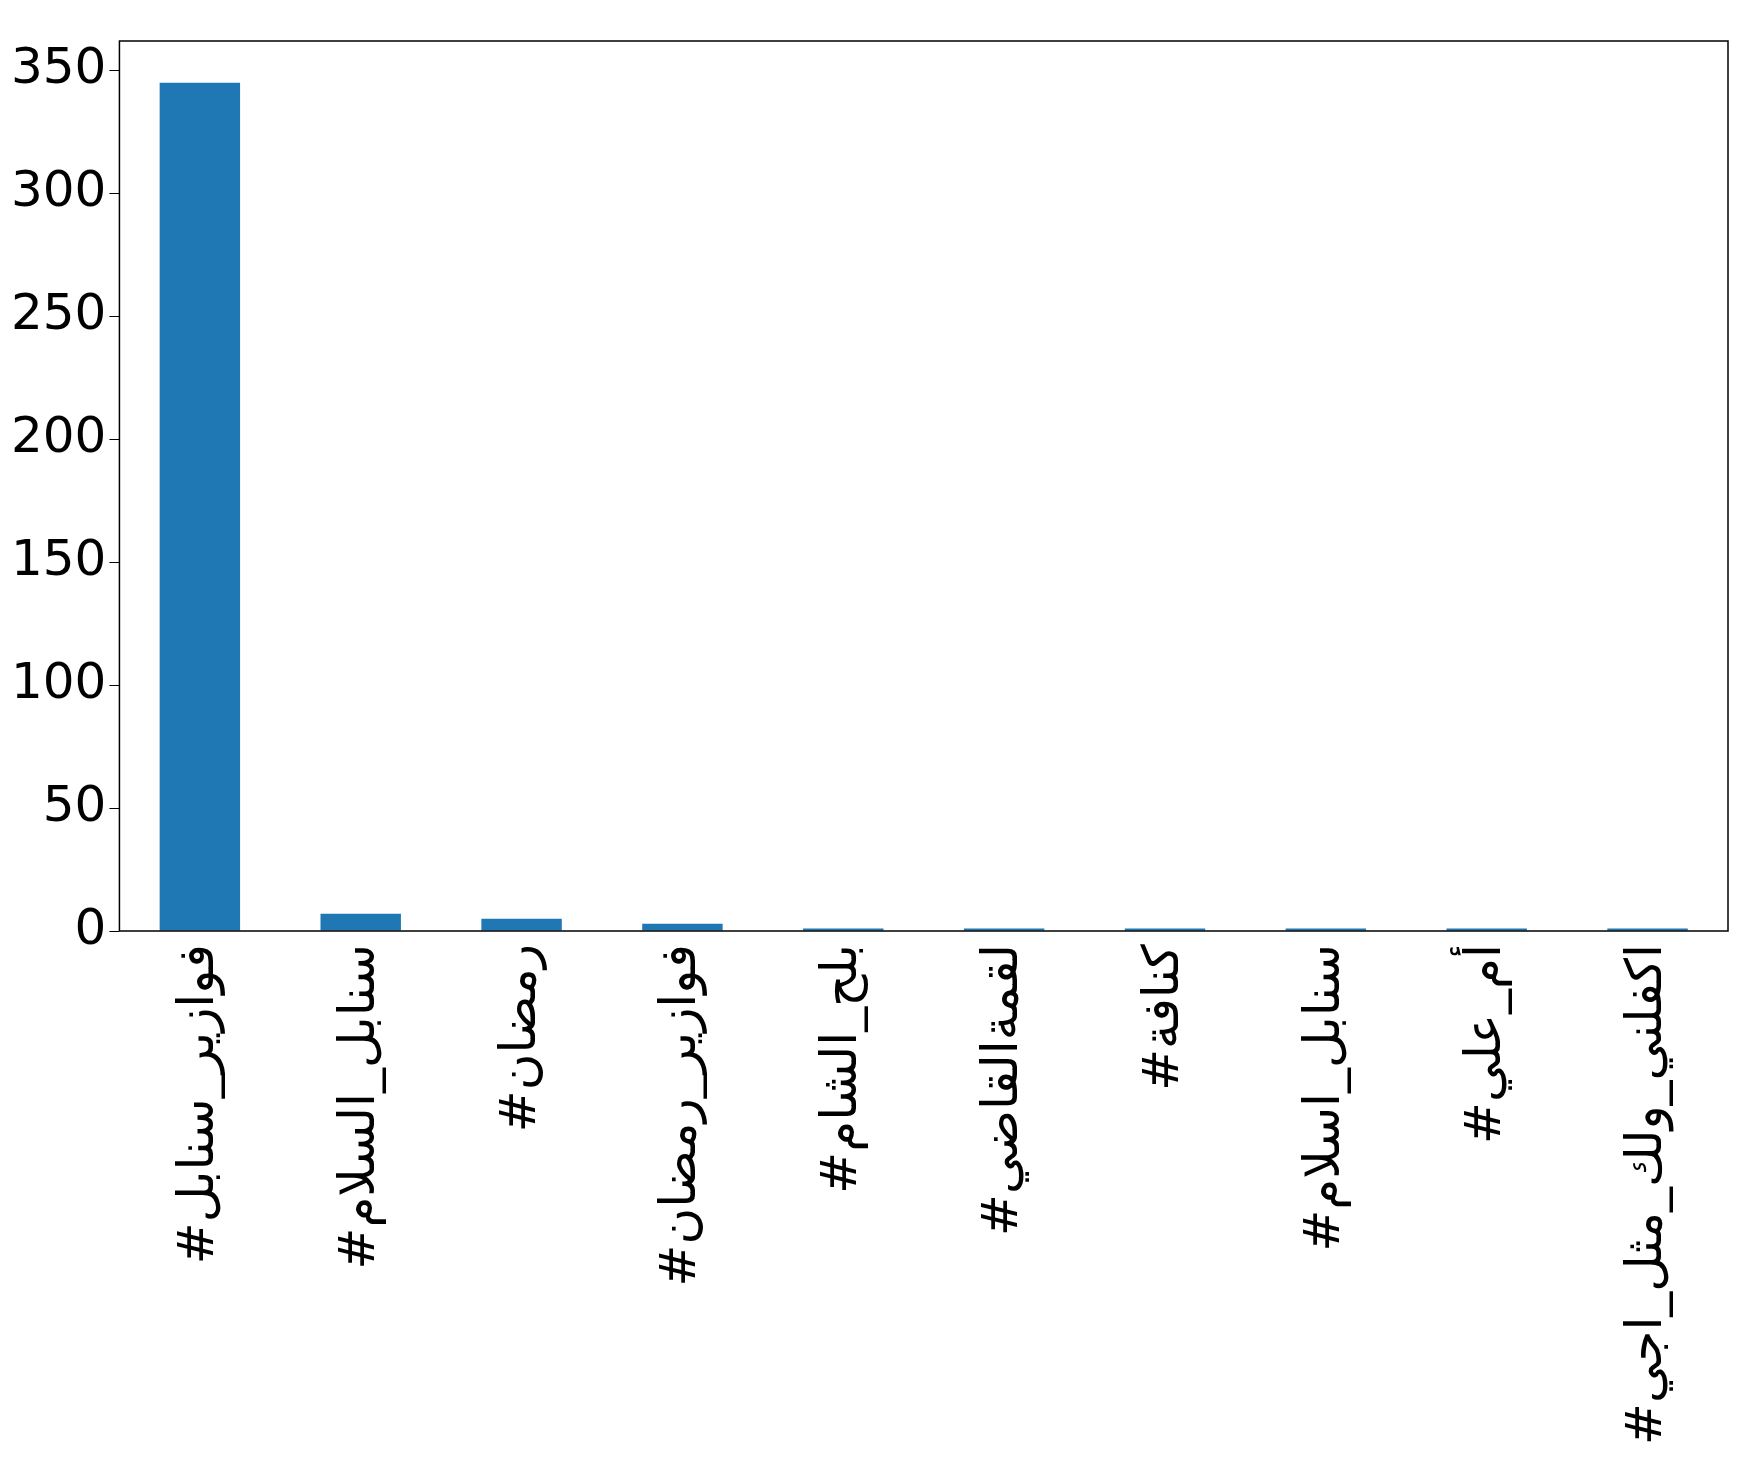 The height and width of the screenshot is (1460, 1759). Describe the element at coordinates (90, 927) in the screenshot. I see `y-tick-label: 0` at that location.